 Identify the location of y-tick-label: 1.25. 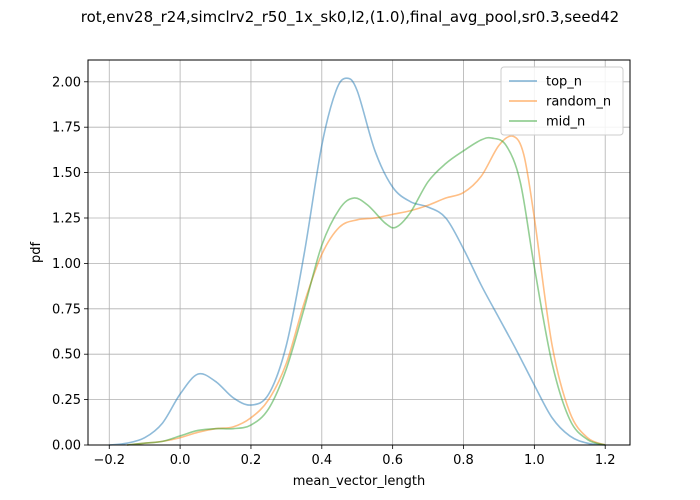
(66, 218).